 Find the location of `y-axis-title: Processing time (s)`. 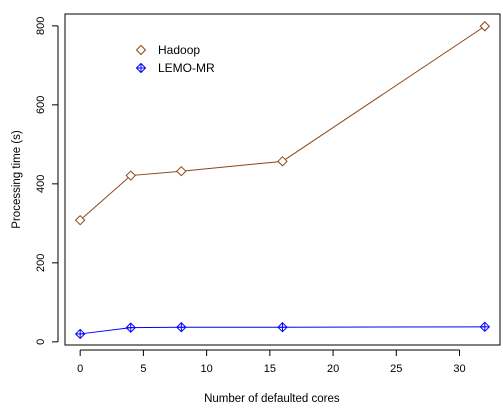

y-axis-title: Processing time (s) is located at coordinates (17, 179).